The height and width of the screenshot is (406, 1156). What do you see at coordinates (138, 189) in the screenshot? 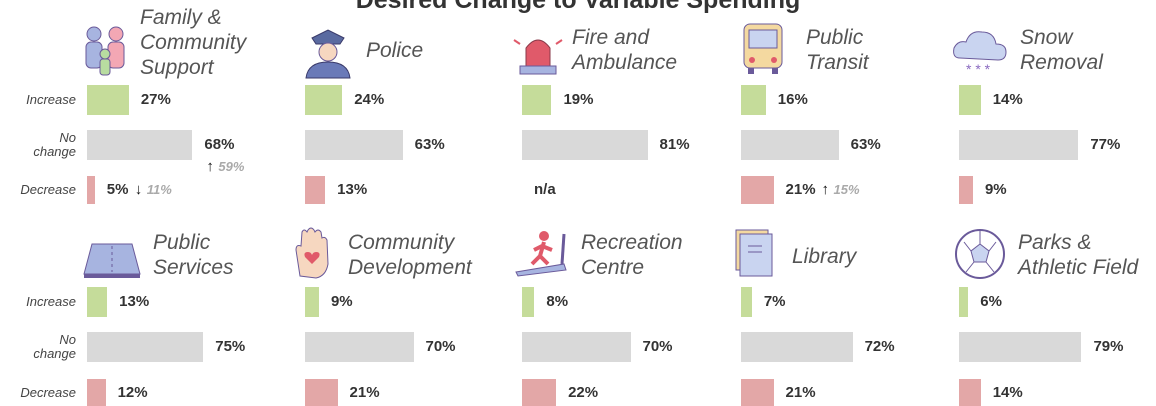
I see `trend-arrow: ↓` at bounding box center [138, 189].